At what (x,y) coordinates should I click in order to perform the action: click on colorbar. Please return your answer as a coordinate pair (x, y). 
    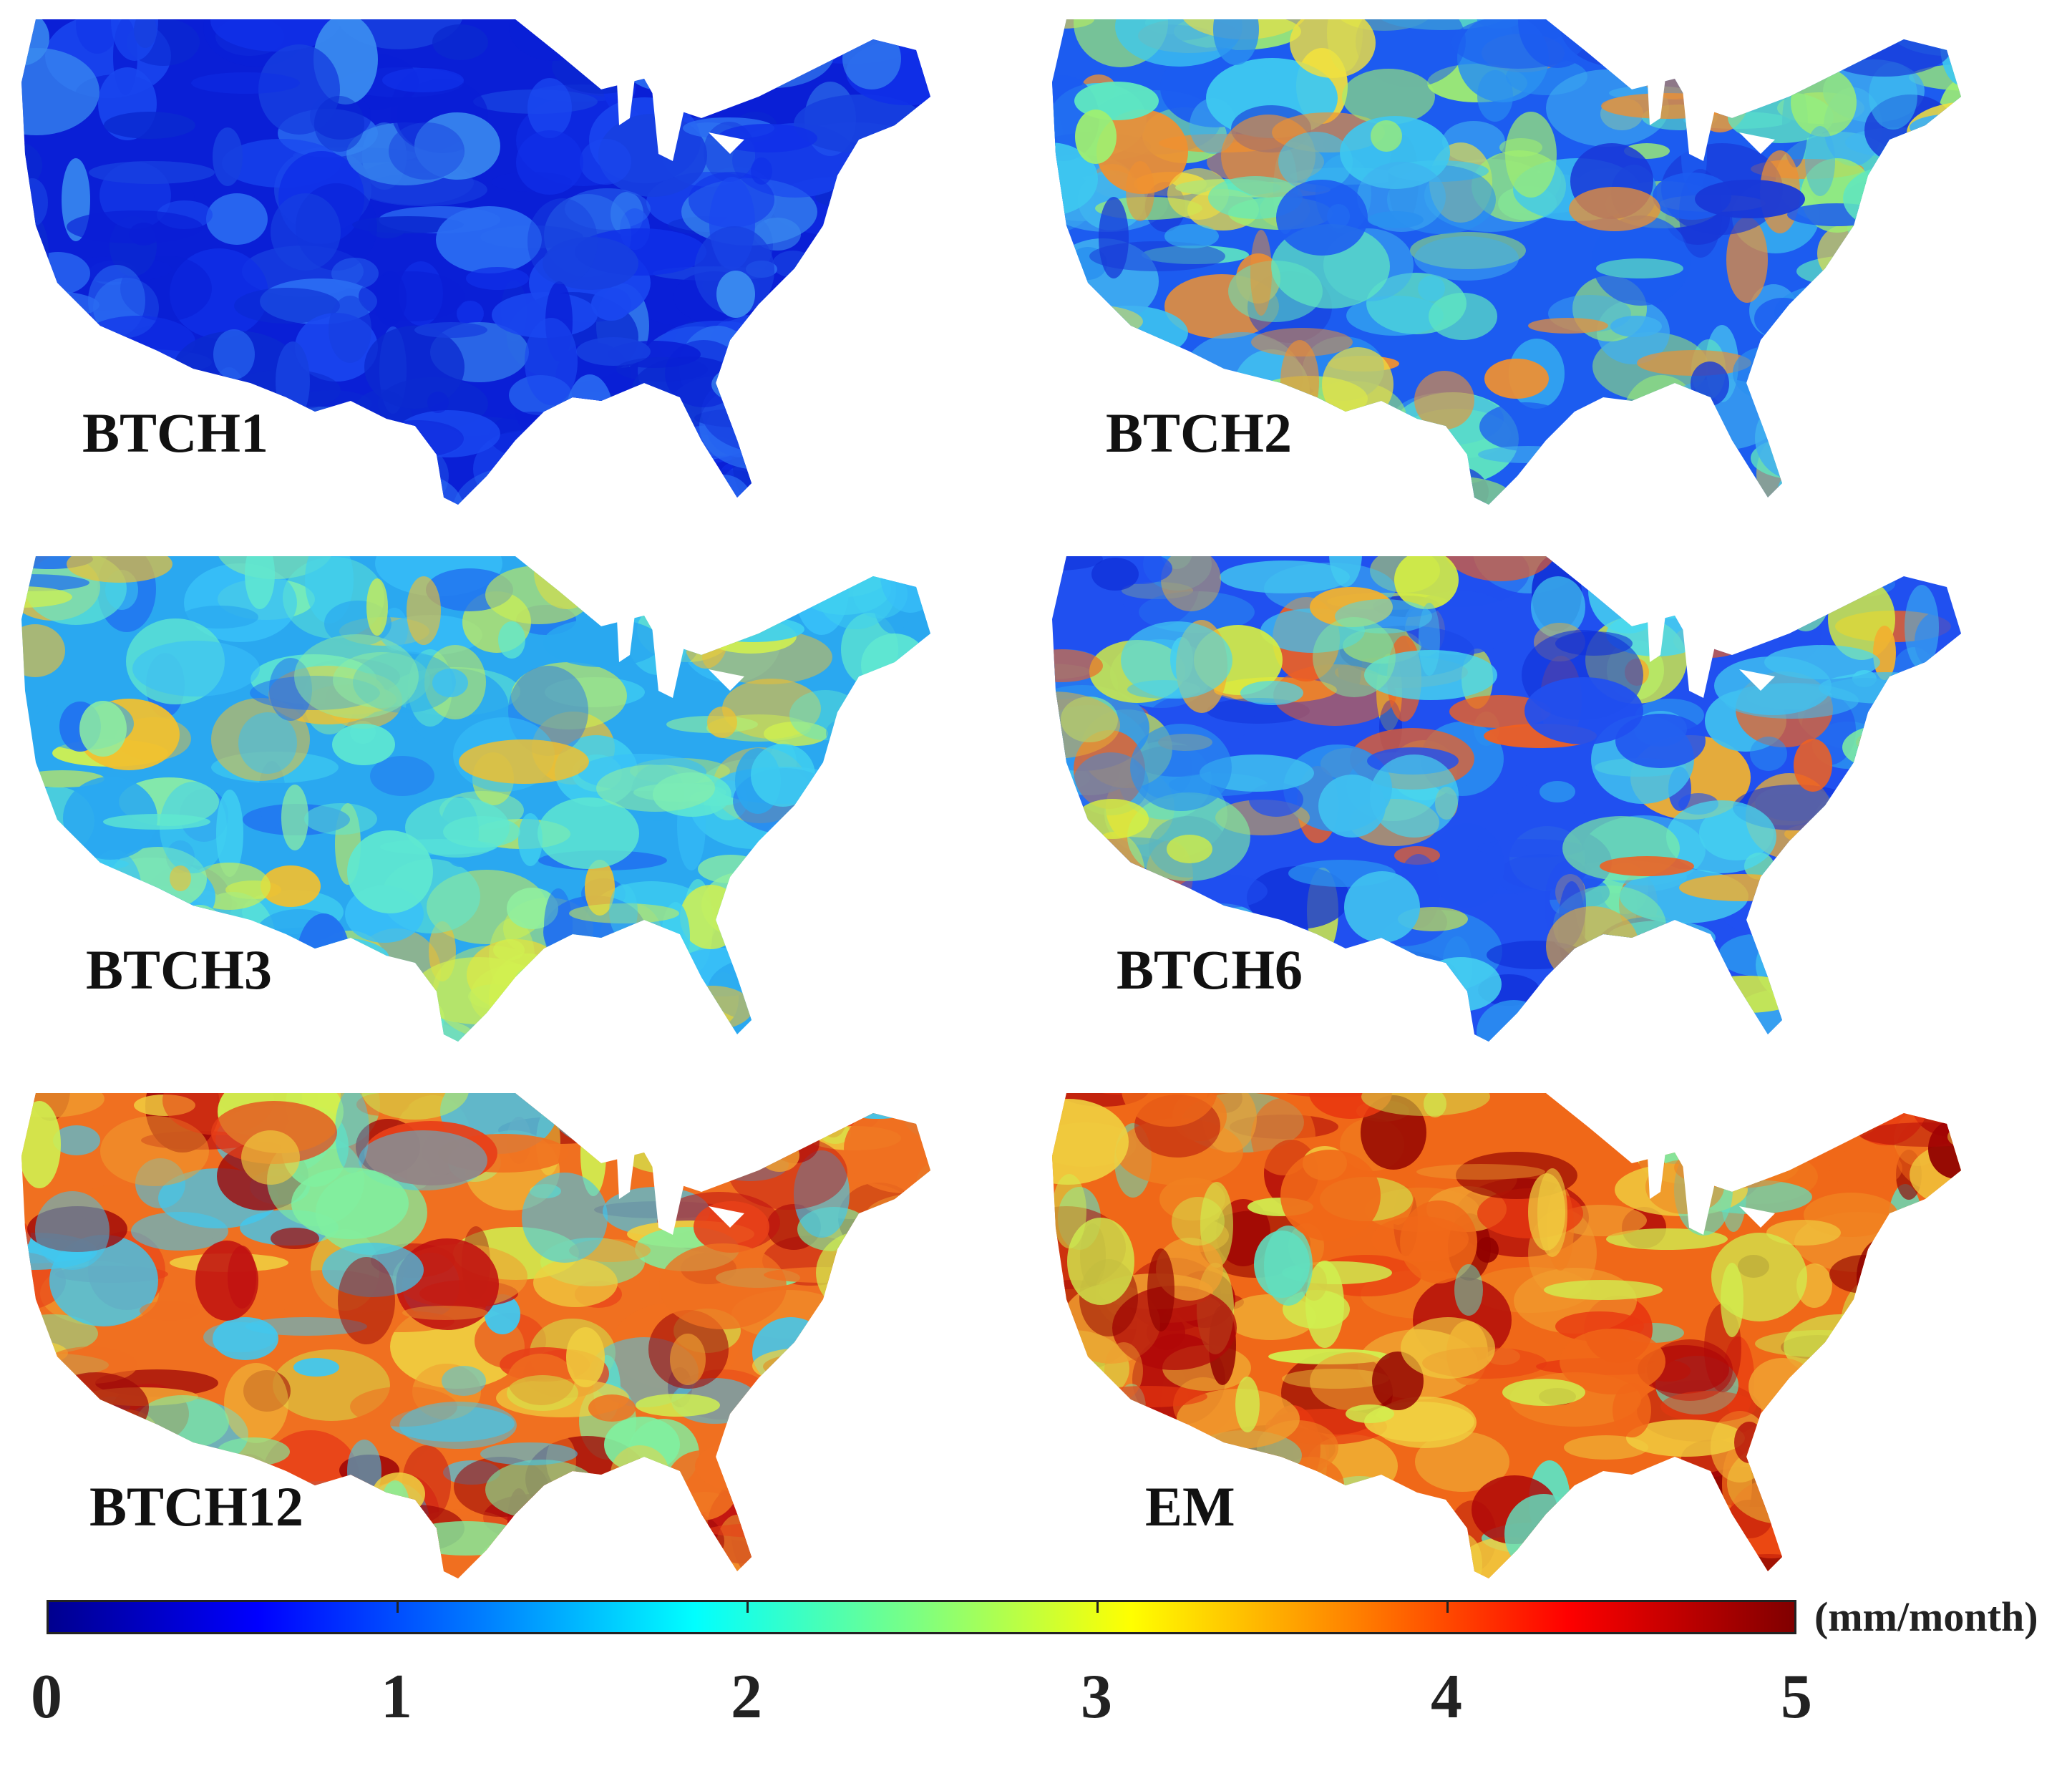
    Looking at the image, I should click on (921, 1617).